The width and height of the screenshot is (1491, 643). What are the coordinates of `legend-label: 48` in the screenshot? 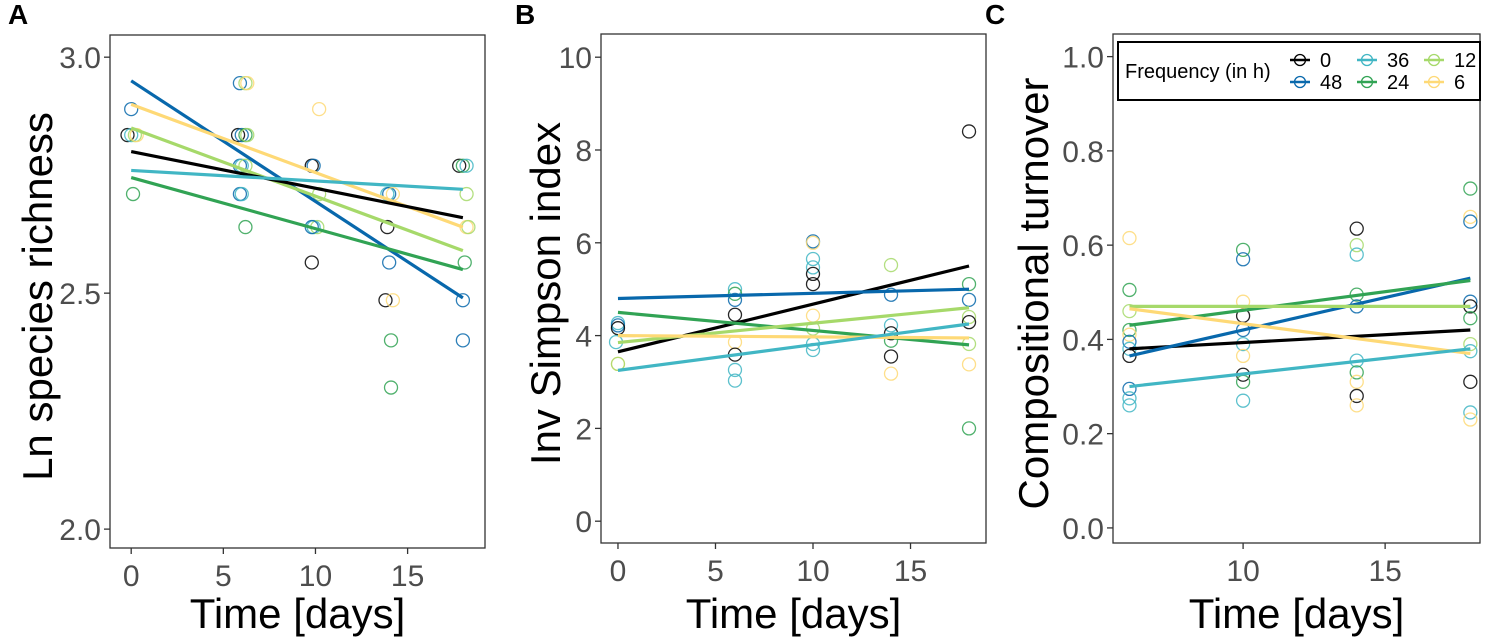 It's located at (1331, 83).